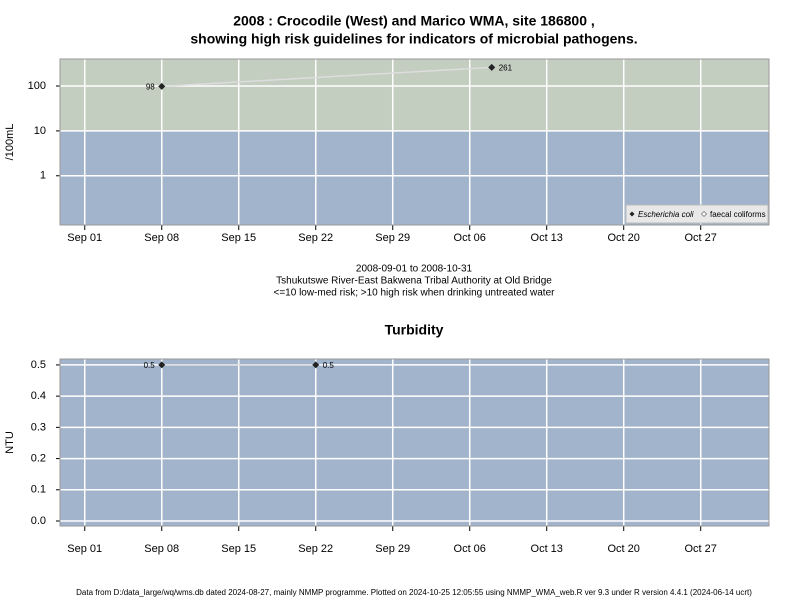  What do you see at coordinates (10, 142) in the screenshot?
I see `y-axis-label: /100mL` at bounding box center [10, 142].